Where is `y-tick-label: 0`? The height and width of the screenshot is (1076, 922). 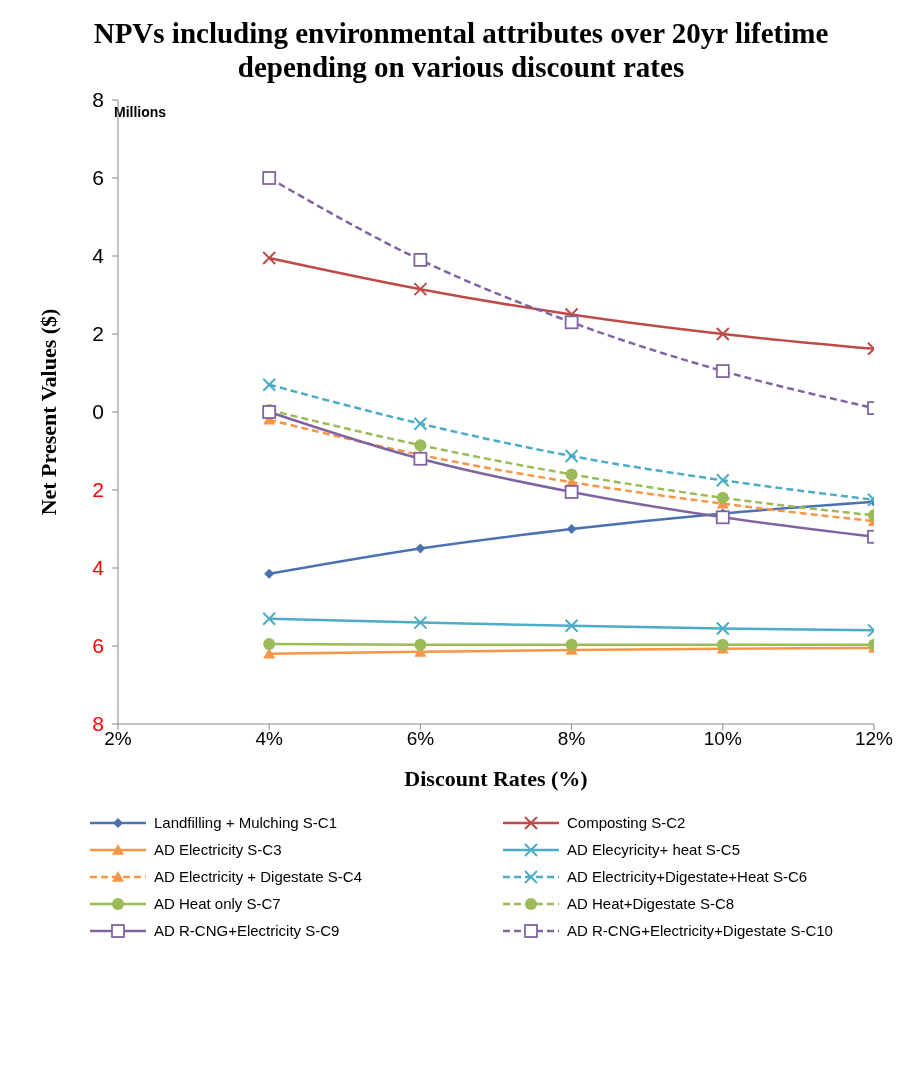
y-tick-label: 0 is located at coordinates (98, 411).